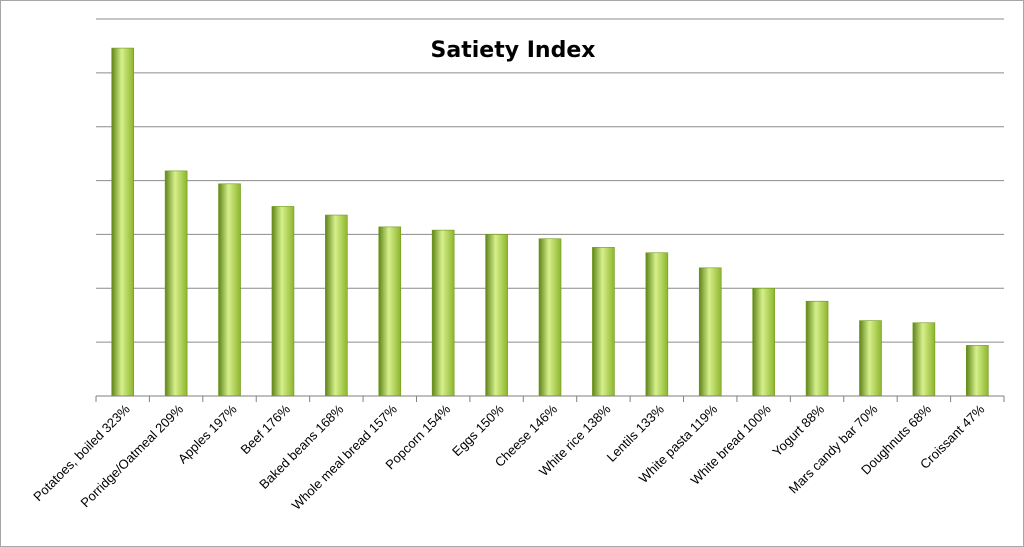  I want to click on category-label: Porridge/Oatmeal 209%, so click(132, 455).